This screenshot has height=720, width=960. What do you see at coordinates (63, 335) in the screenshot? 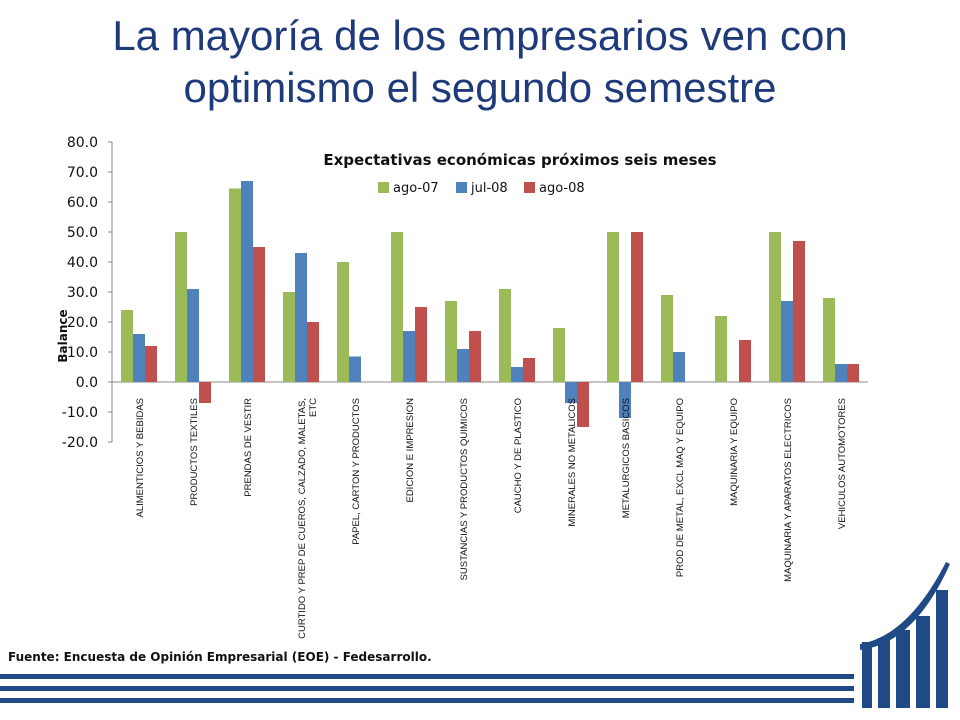
I see `y-axis-label: Balance` at bounding box center [63, 335].